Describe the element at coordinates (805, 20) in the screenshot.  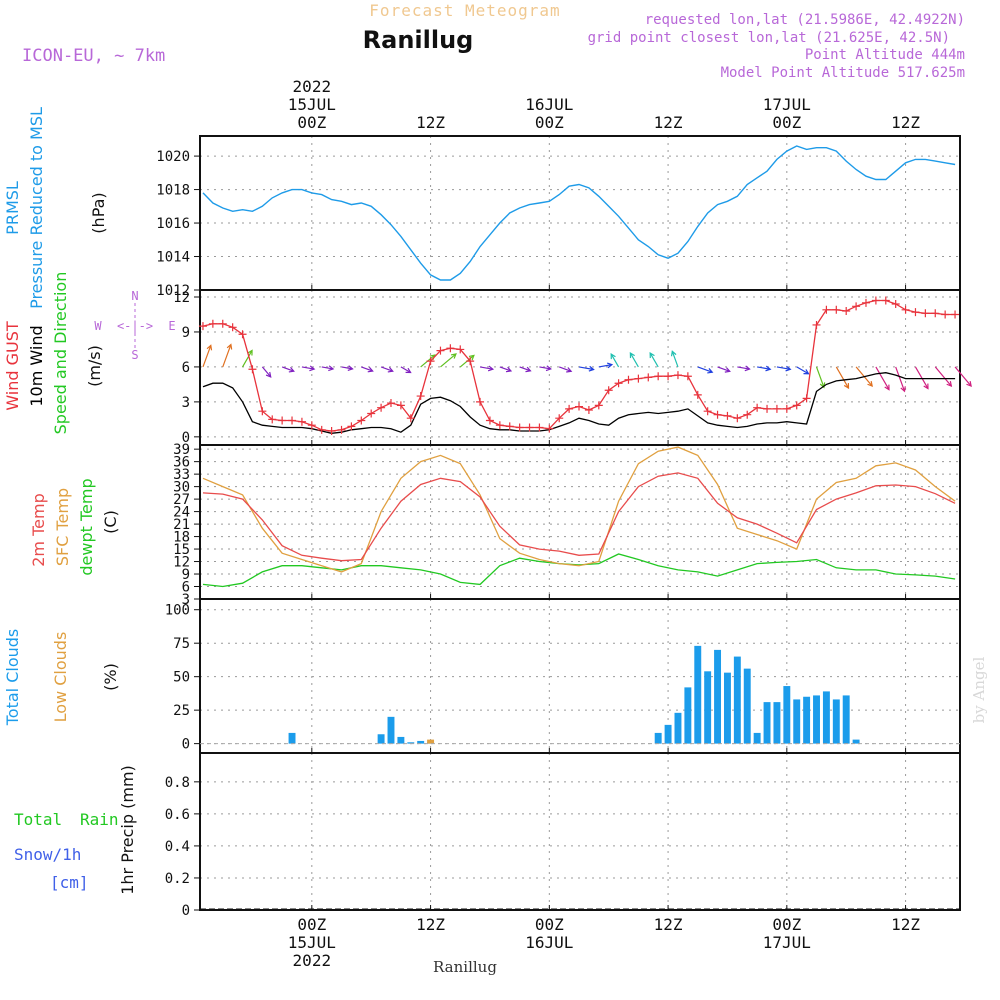
I see `requested-coords: requested lon,lat (21.5986E, 42.4922N)` at that location.